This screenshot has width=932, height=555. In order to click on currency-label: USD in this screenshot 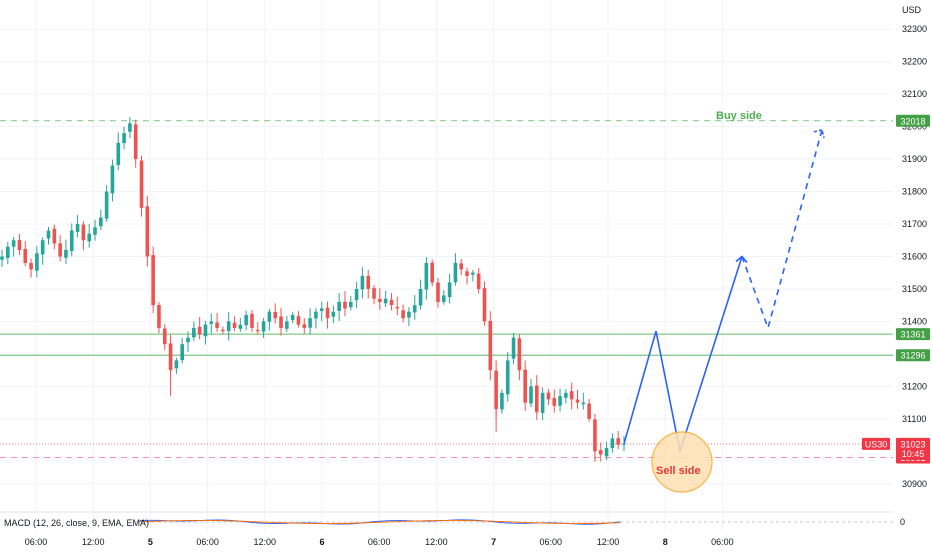, I will do `click(912, 10)`.